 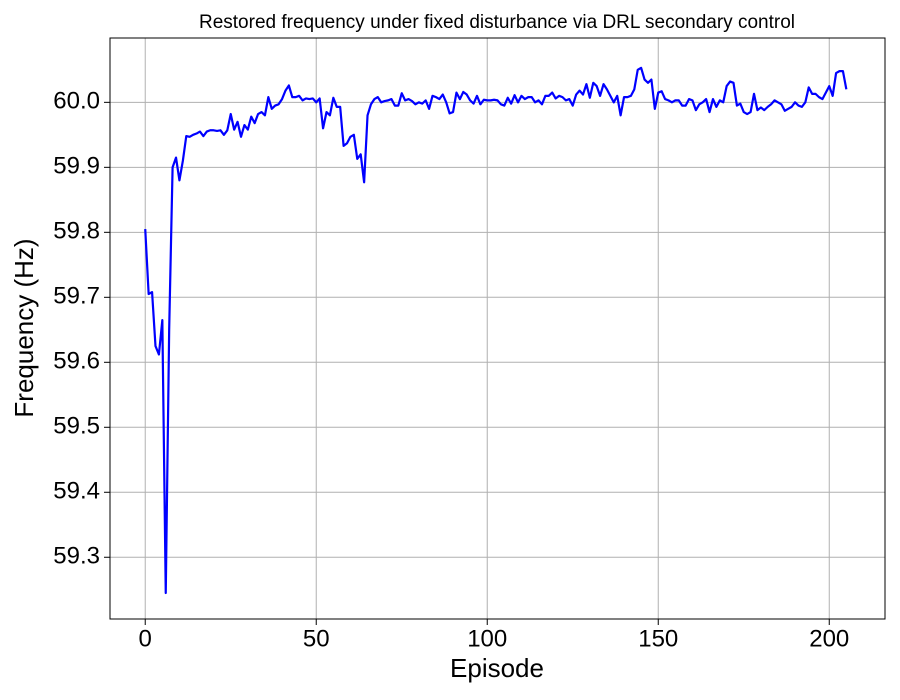 What do you see at coordinates (145, 638) in the screenshot?
I see `x-tick-label: 0` at bounding box center [145, 638].